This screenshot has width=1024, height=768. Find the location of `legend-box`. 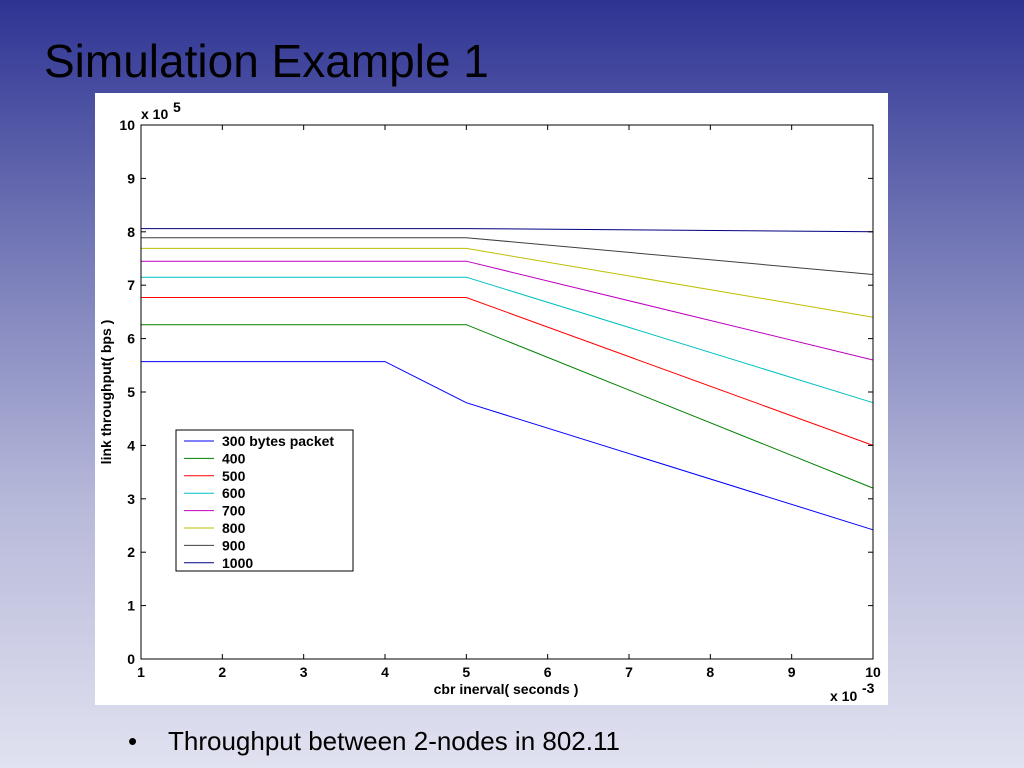

legend-box is located at coordinates (264, 500).